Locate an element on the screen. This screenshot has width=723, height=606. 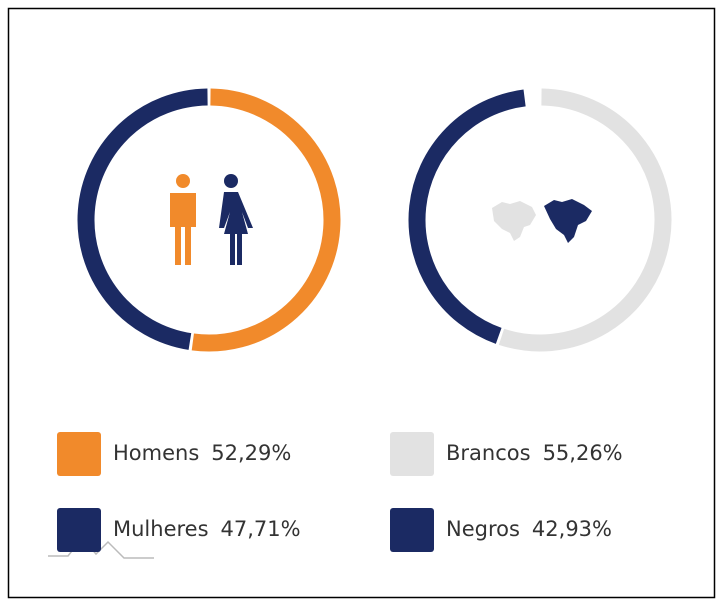
legend-label: Negros is located at coordinates (483, 529).